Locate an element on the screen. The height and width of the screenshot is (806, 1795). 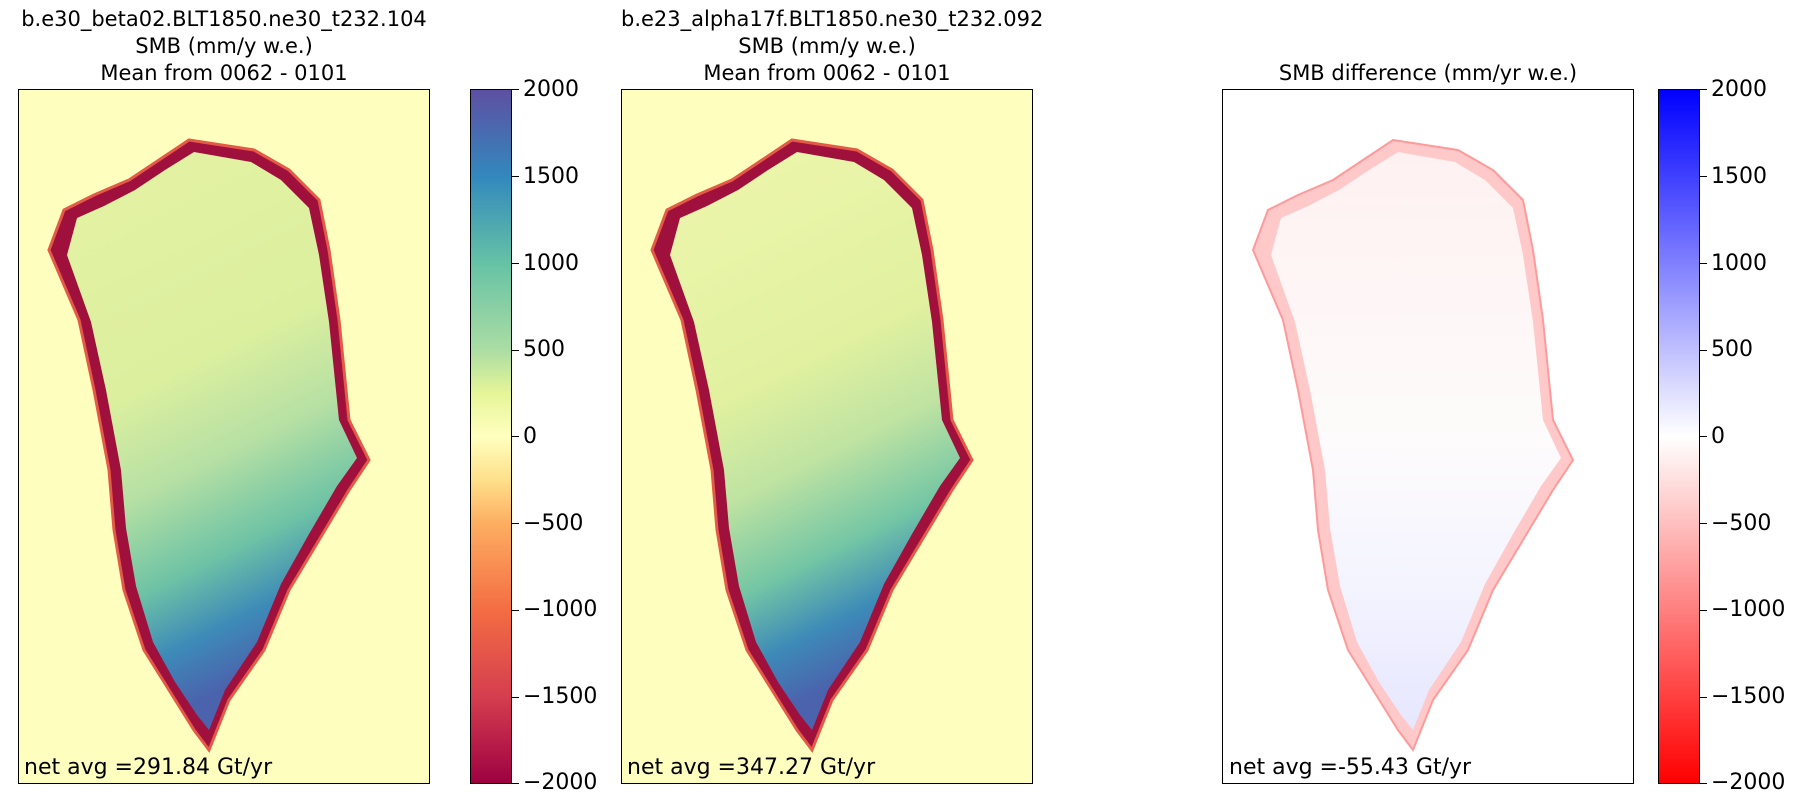
cbar2-tick-label-4: 0 is located at coordinates (1718, 436).